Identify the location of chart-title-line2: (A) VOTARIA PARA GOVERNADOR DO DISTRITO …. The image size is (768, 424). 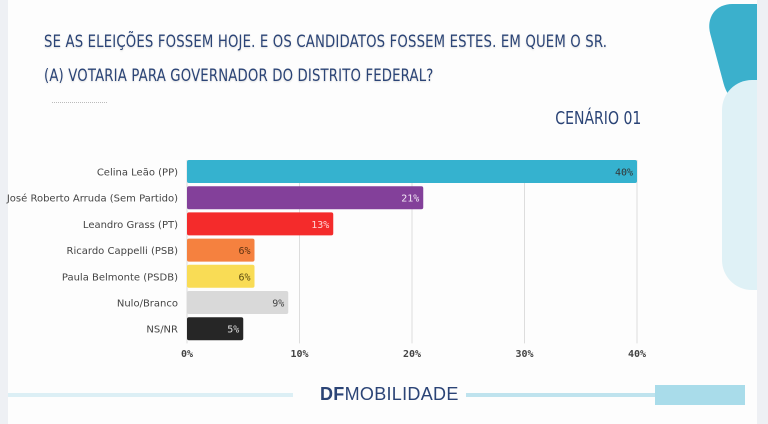
(239, 76).